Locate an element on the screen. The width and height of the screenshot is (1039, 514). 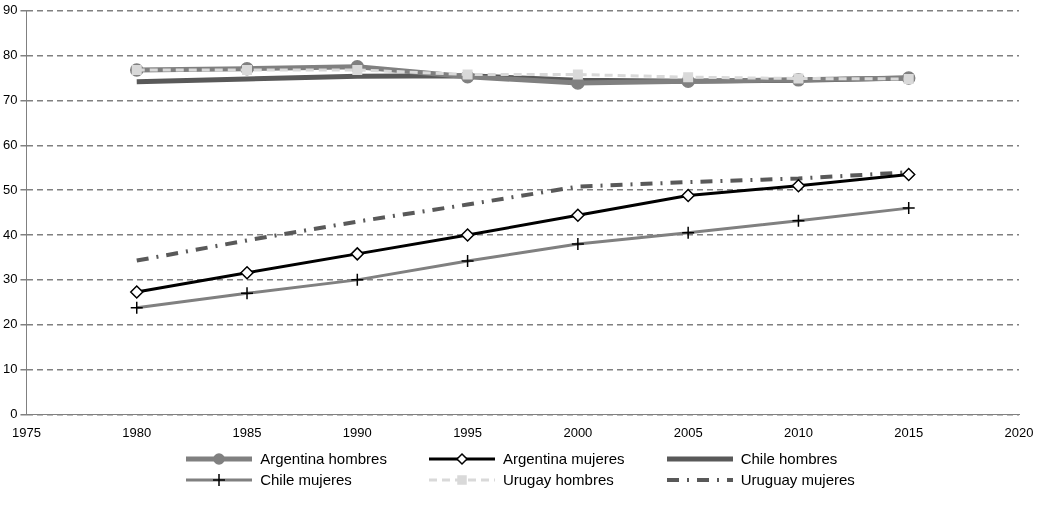
x-tick-label: 2020 is located at coordinates (1019, 432).